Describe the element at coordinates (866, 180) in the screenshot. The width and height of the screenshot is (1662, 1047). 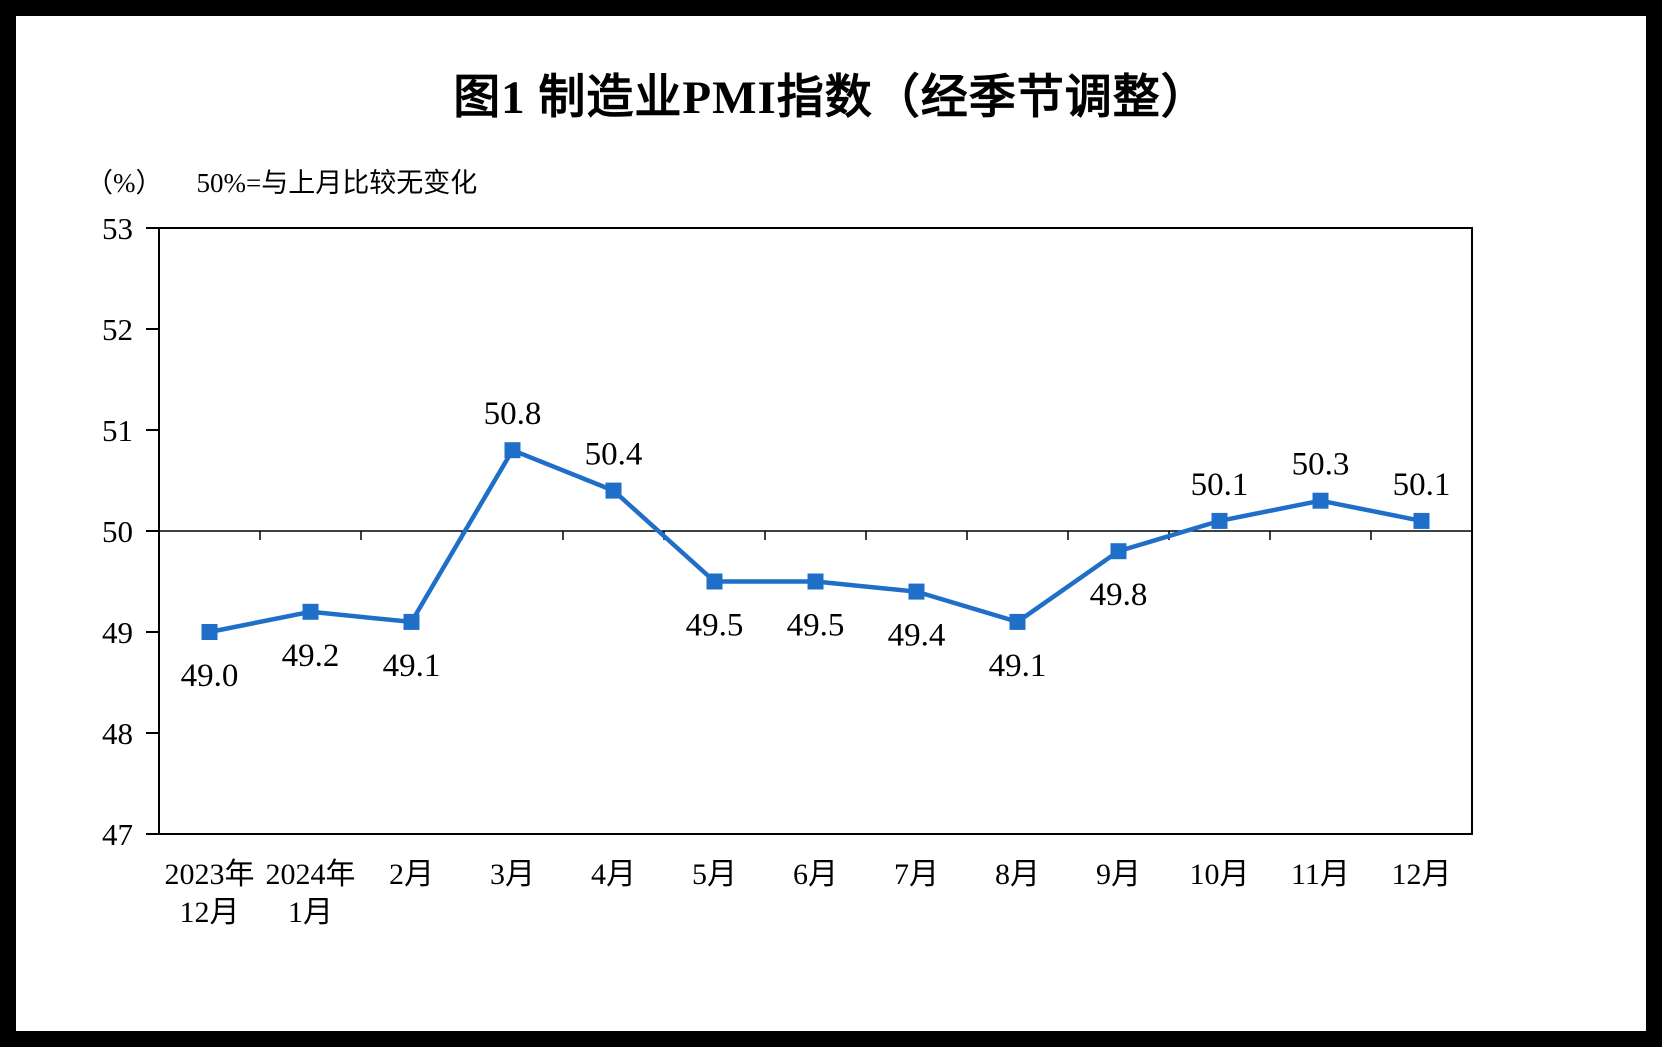
I see `chart-subtitle: （%） 50%=与上月比较无变化` at that location.